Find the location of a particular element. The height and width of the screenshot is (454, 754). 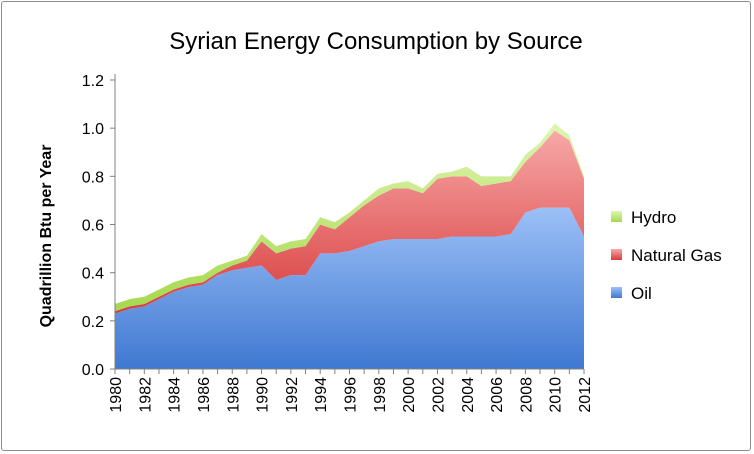

y-tick-label: 0.6 is located at coordinates (93, 226).